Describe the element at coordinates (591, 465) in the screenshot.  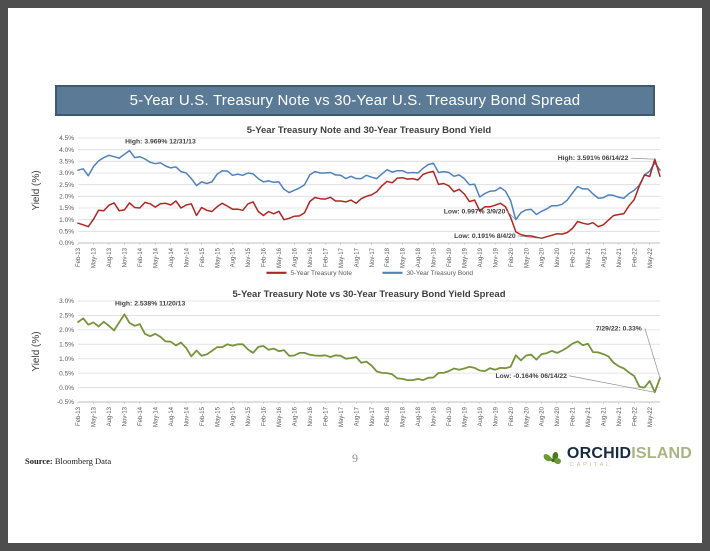
I see `logo-word-capital: CAPITAL` at that location.